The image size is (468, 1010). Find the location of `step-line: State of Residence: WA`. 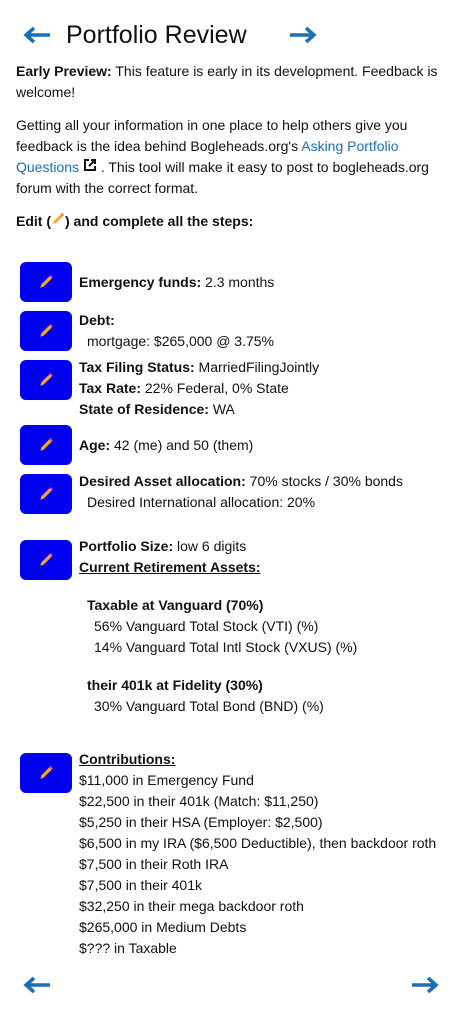

step-line: State of Residence: WA is located at coordinates (269, 409).